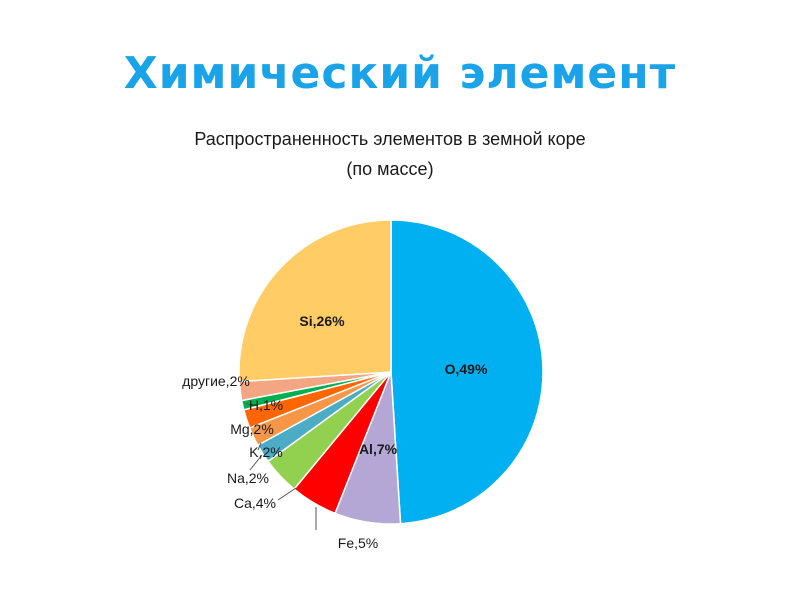 This screenshot has height=600, width=800. What do you see at coordinates (358, 543) in the screenshot?
I see `pie-label-fe: Fe,5%` at bounding box center [358, 543].